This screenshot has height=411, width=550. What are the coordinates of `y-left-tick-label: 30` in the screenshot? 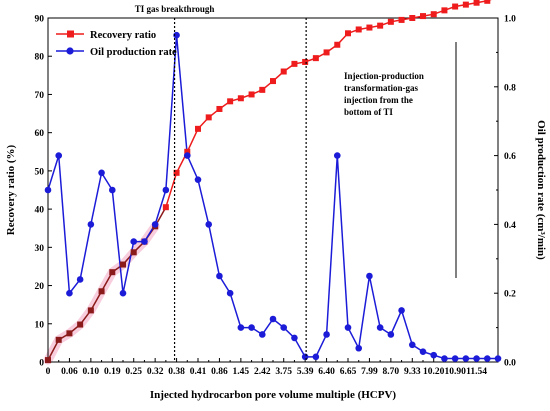 It's located at (40, 249).